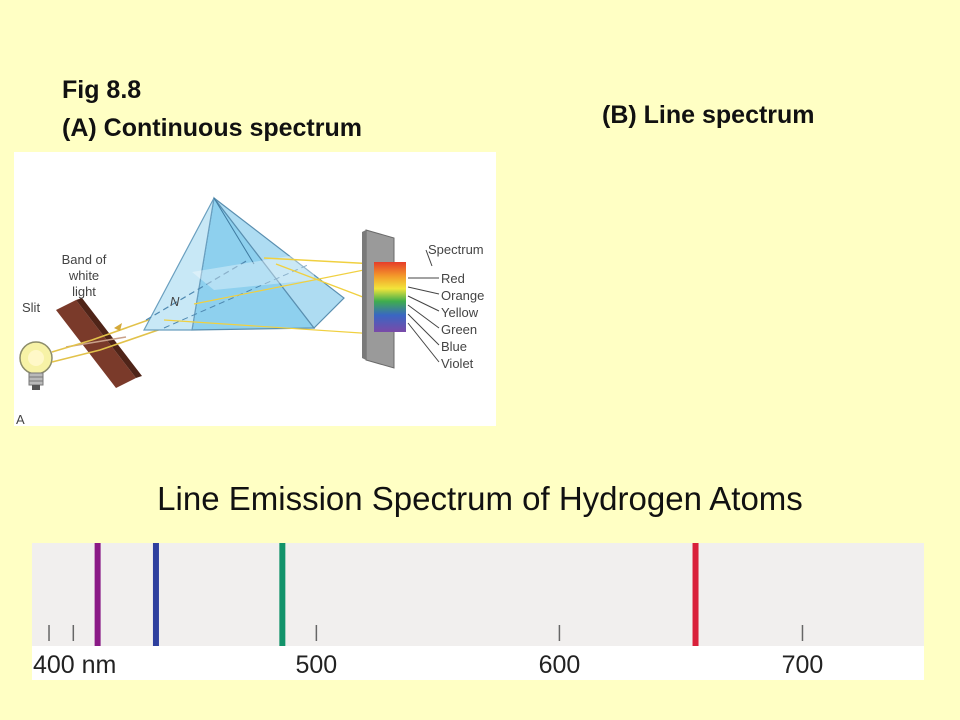 The image size is (960, 720). Describe the element at coordinates (478, 594) in the screenshot. I see `spectrum-background` at that location.